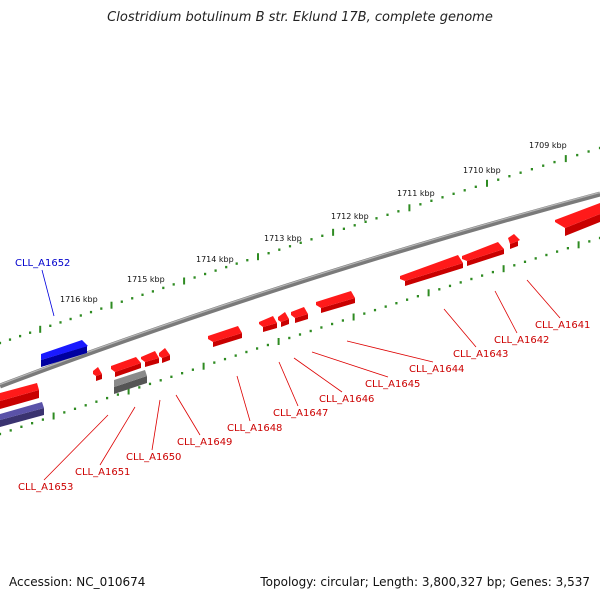 Image resolution: width=600 pixels, height=600 pixels. What do you see at coordinates (130, 382) in the screenshot?
I see `gene-grey` at bounding box center [130, 382].